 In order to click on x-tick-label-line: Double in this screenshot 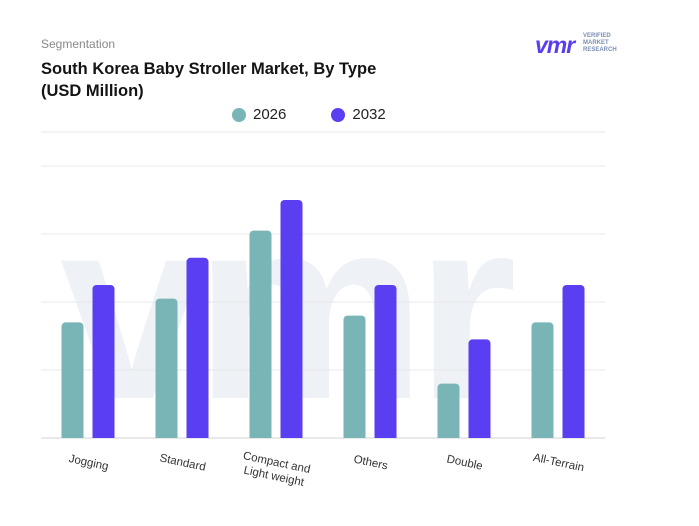, I will do `click(465, 462)`.